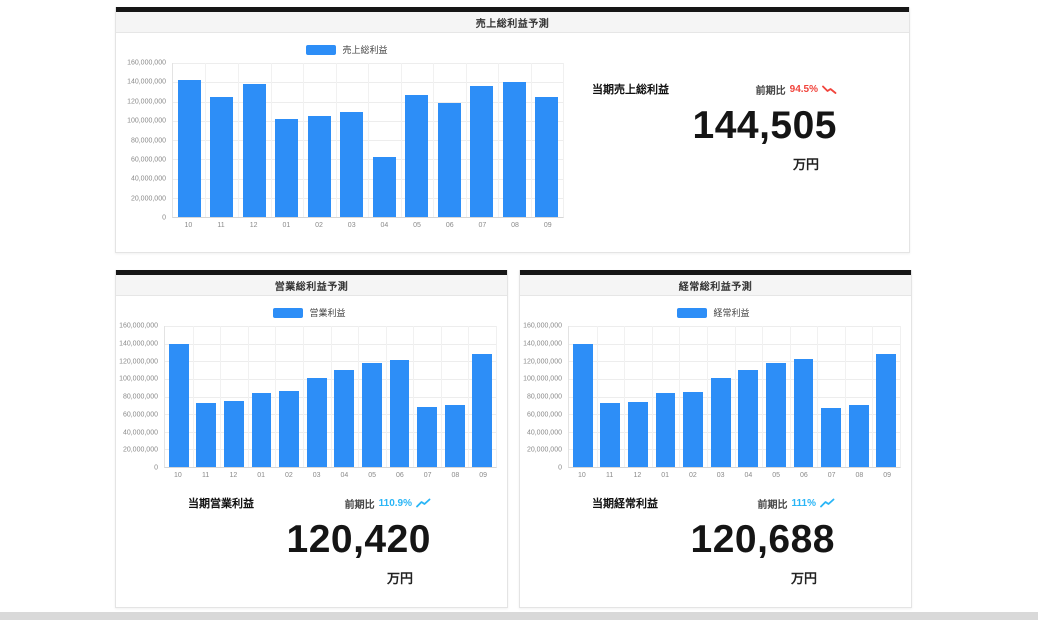 This screenshot has width=1038, height=620. What do you see at coordinates (327, 313) in the screenshot?
I see `legend-label: 営業利益` at bounding box center [327, 313].